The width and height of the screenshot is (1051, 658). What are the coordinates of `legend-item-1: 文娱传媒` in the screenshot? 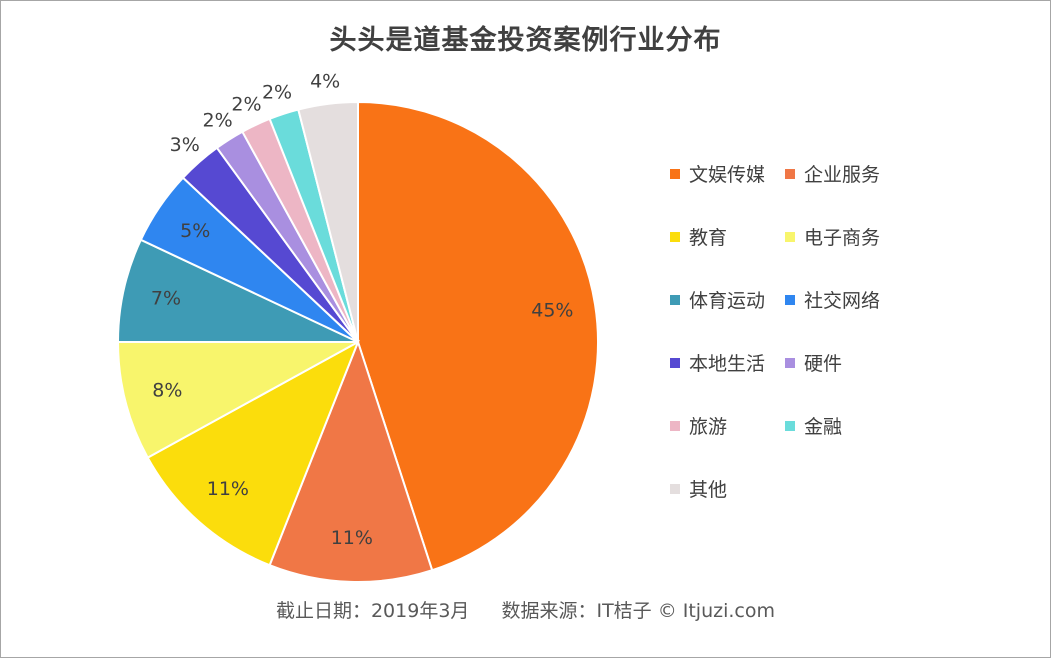 It's located at (717, 173).